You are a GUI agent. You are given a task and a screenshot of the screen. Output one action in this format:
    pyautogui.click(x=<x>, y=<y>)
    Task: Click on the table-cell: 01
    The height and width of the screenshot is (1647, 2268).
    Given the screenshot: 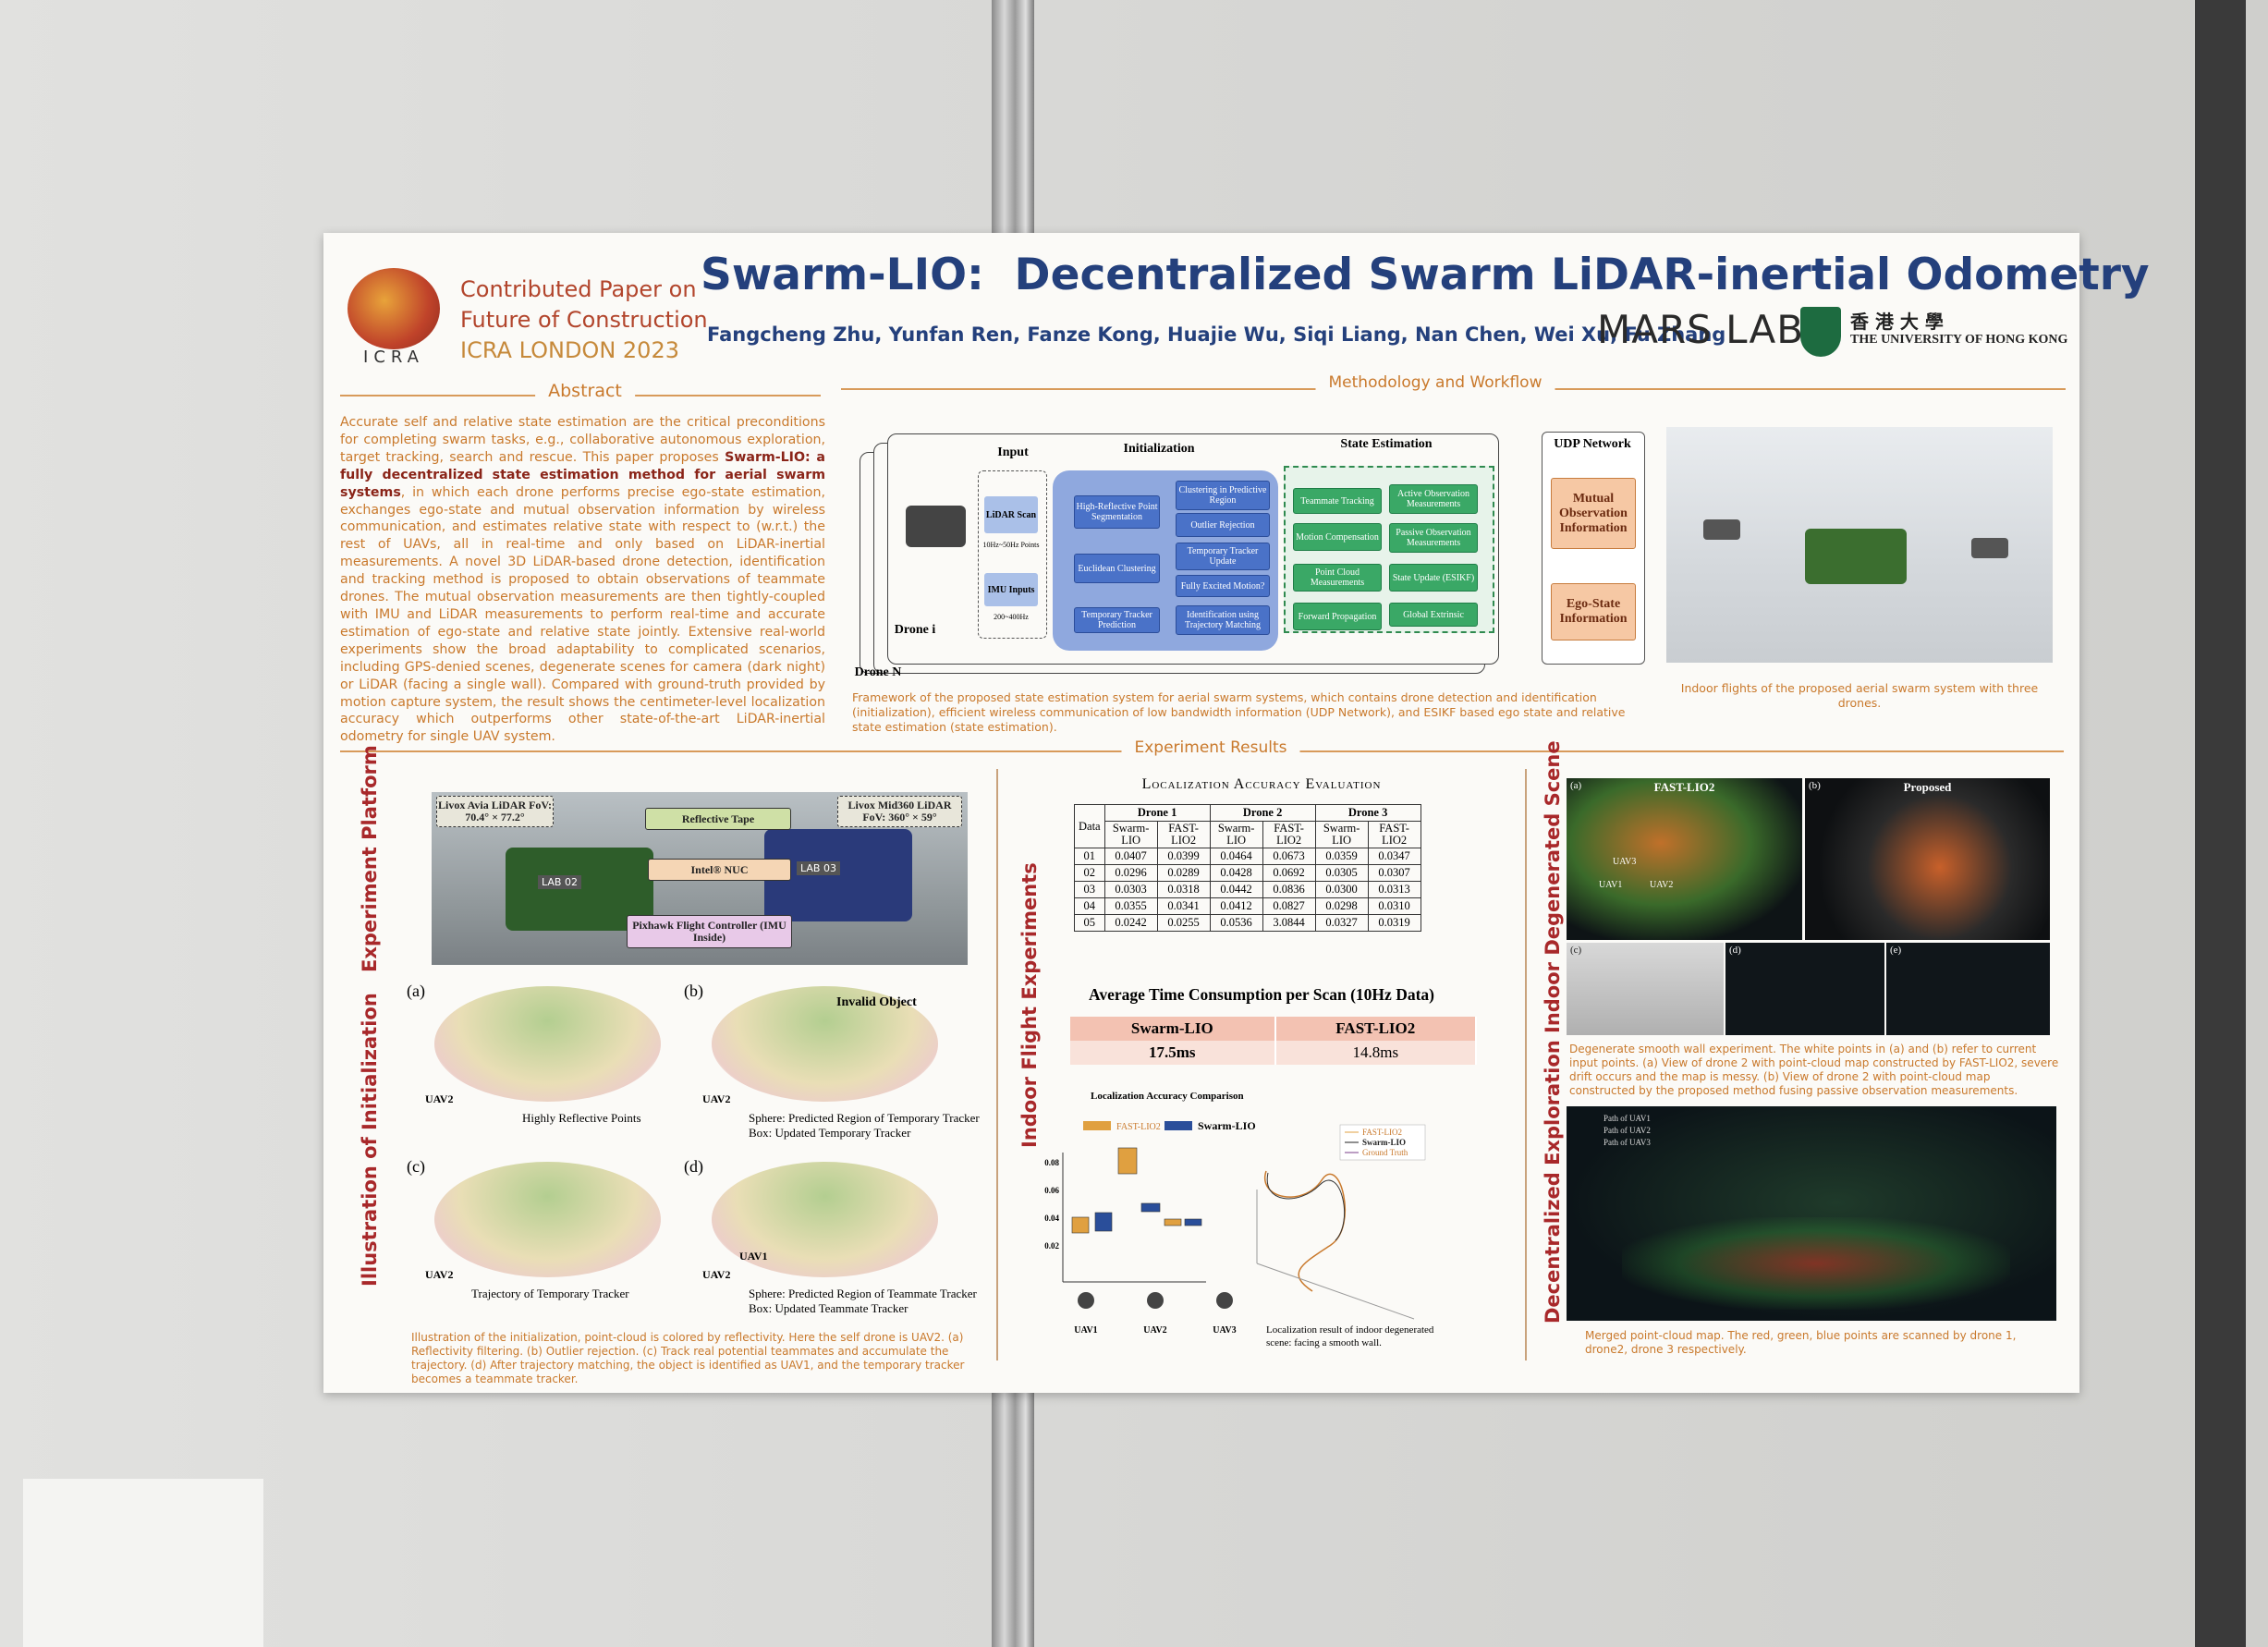 What is the action you would take?
    pyautogui.click(x=1090, y=856)
    